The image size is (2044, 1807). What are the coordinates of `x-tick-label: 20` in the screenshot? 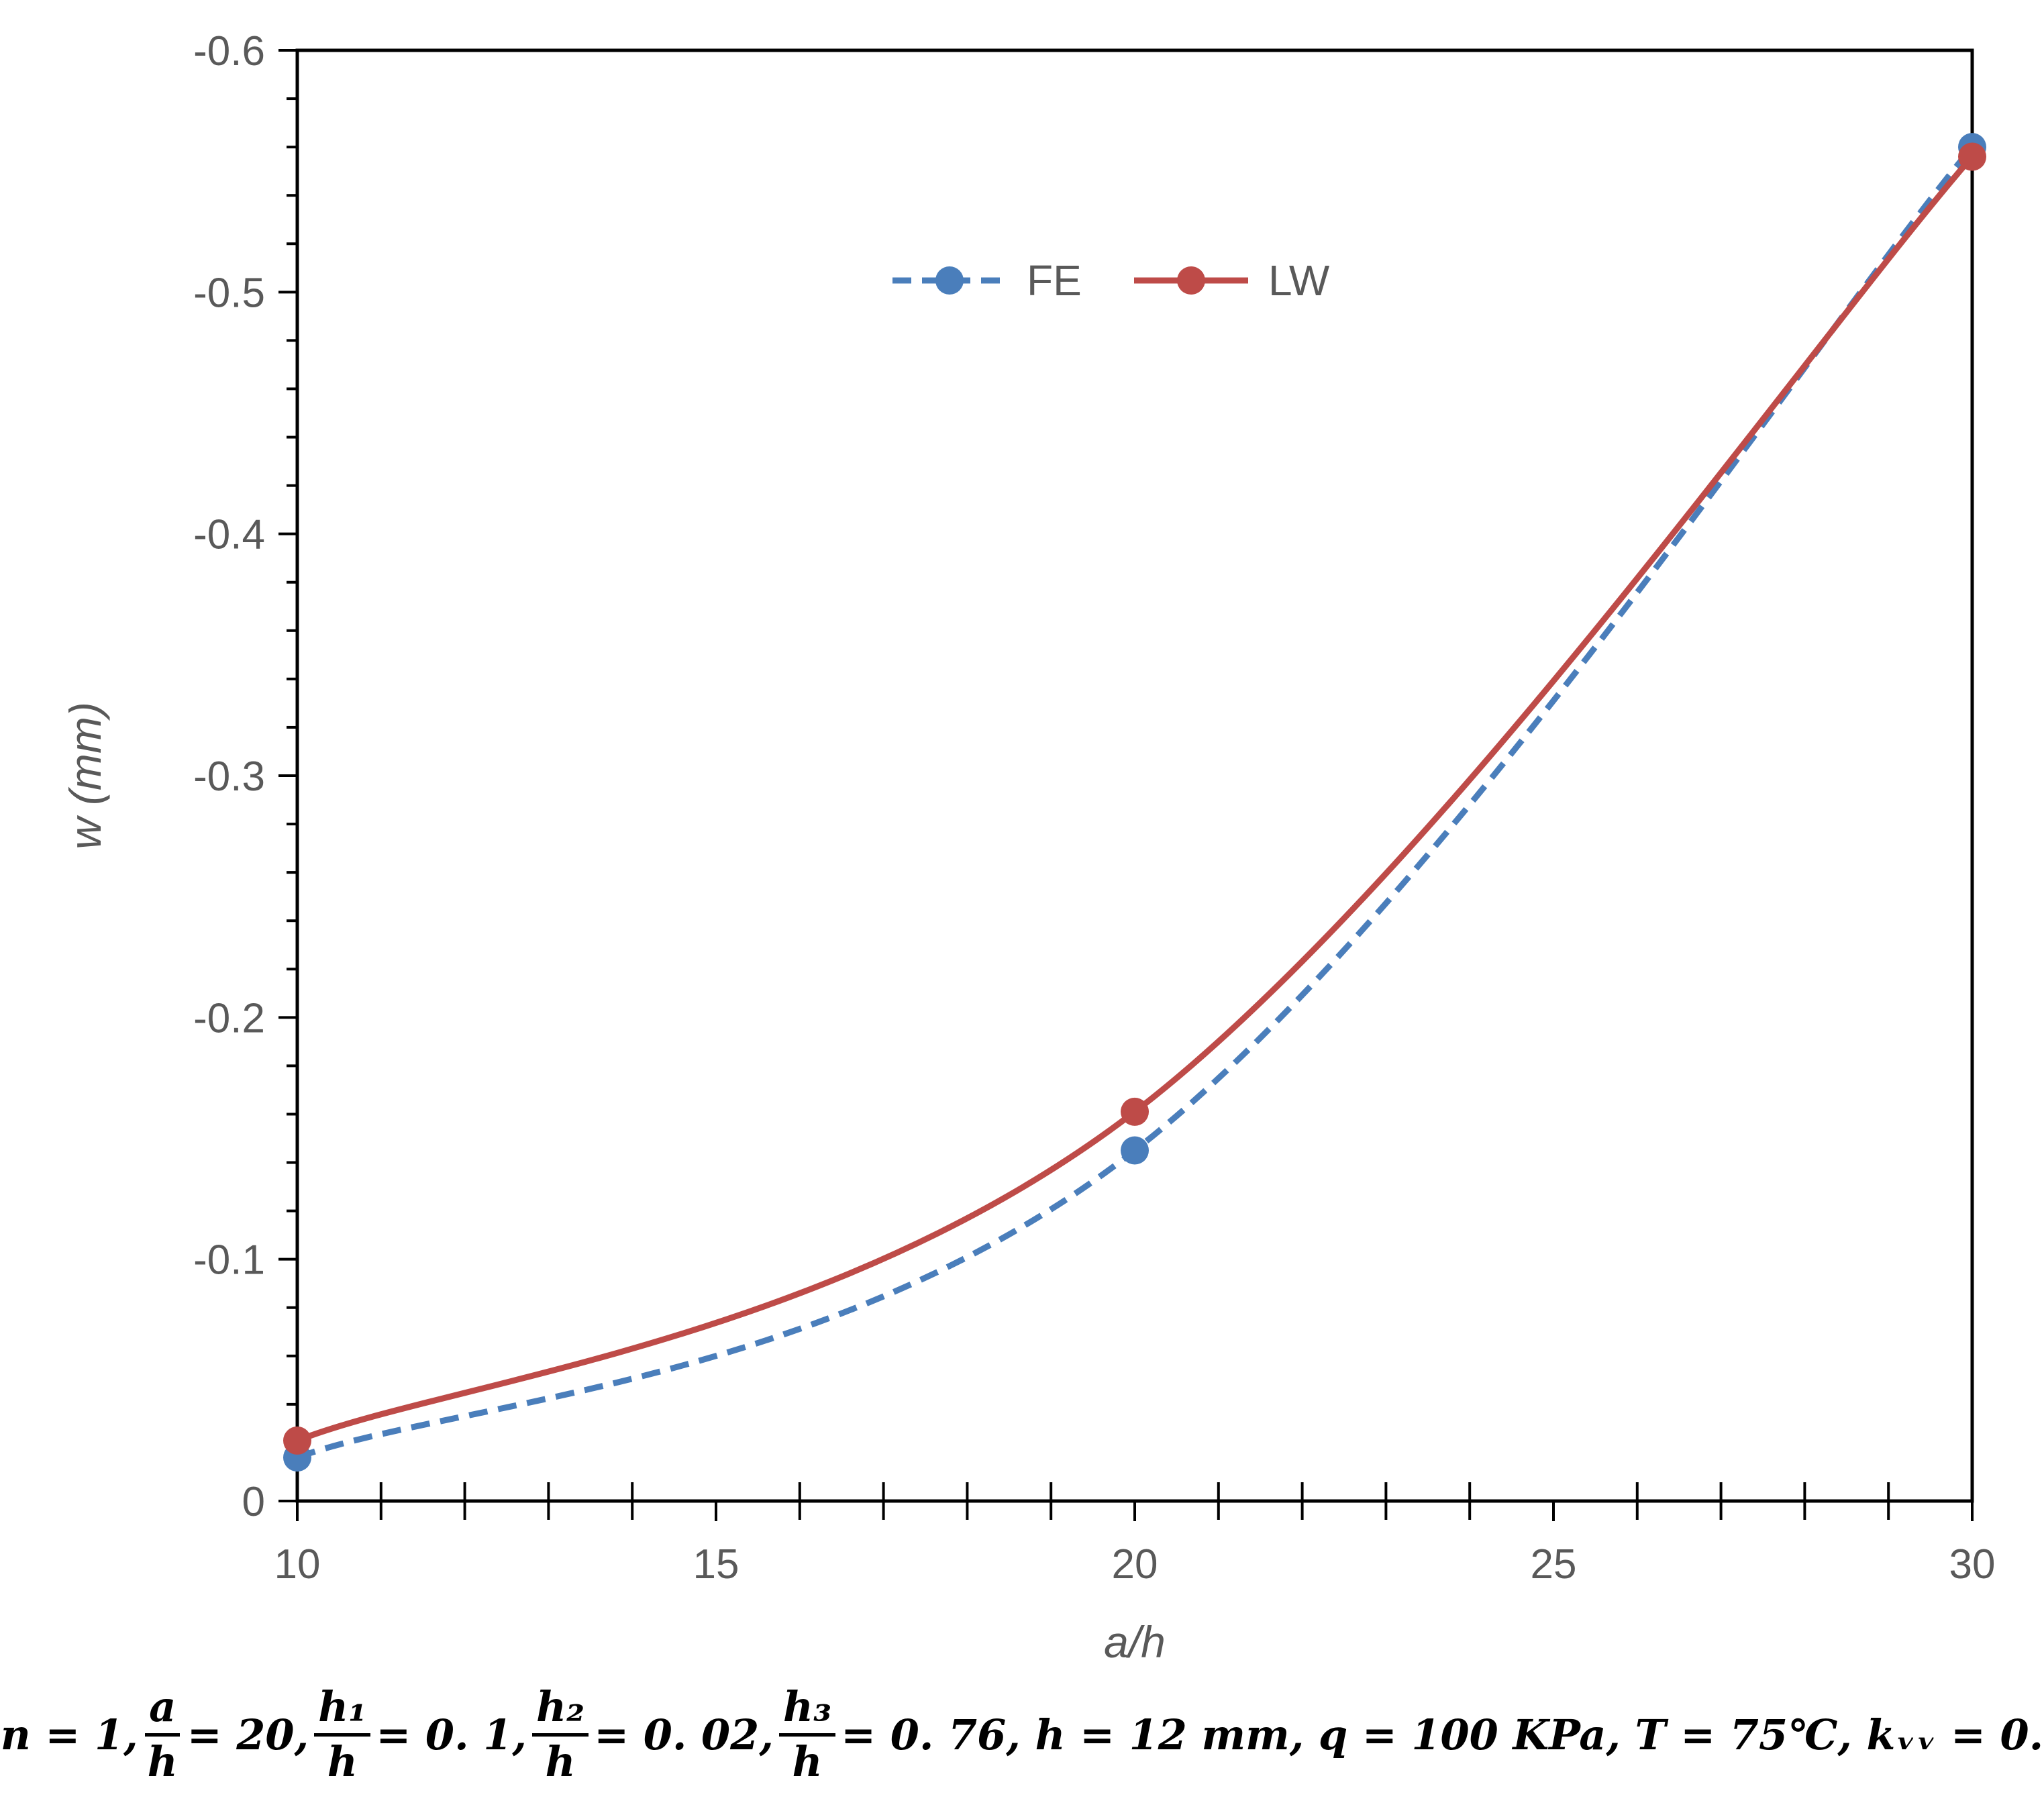 It's located at (1135, 1564).